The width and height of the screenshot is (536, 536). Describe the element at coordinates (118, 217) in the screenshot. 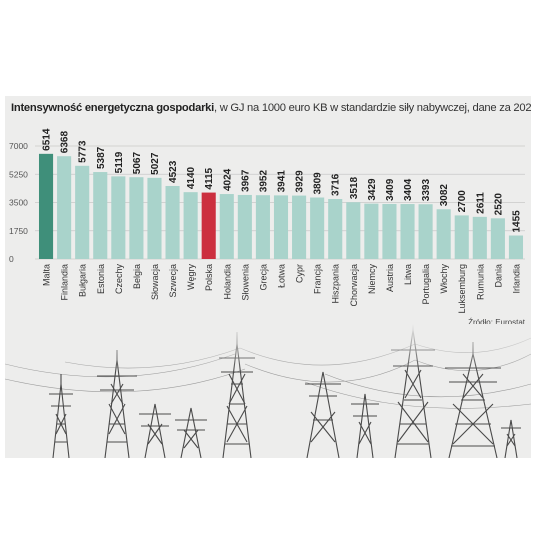

I see `bar-czechy` at that location.